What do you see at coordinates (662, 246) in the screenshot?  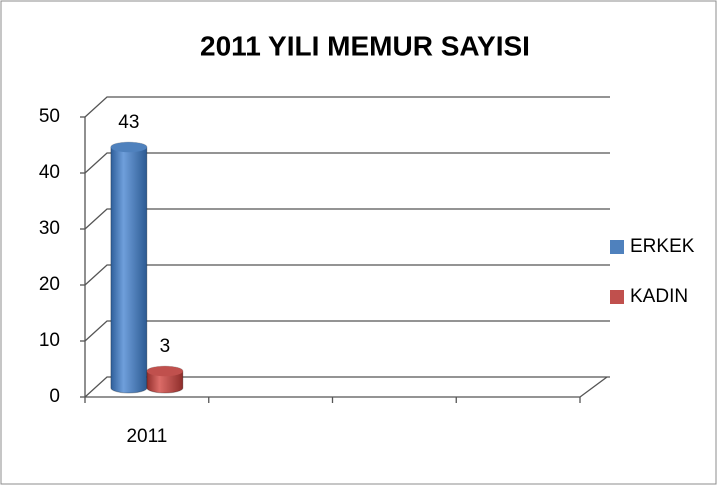 I see `legend-label: ERKEK` at bounding box center [662, 246].